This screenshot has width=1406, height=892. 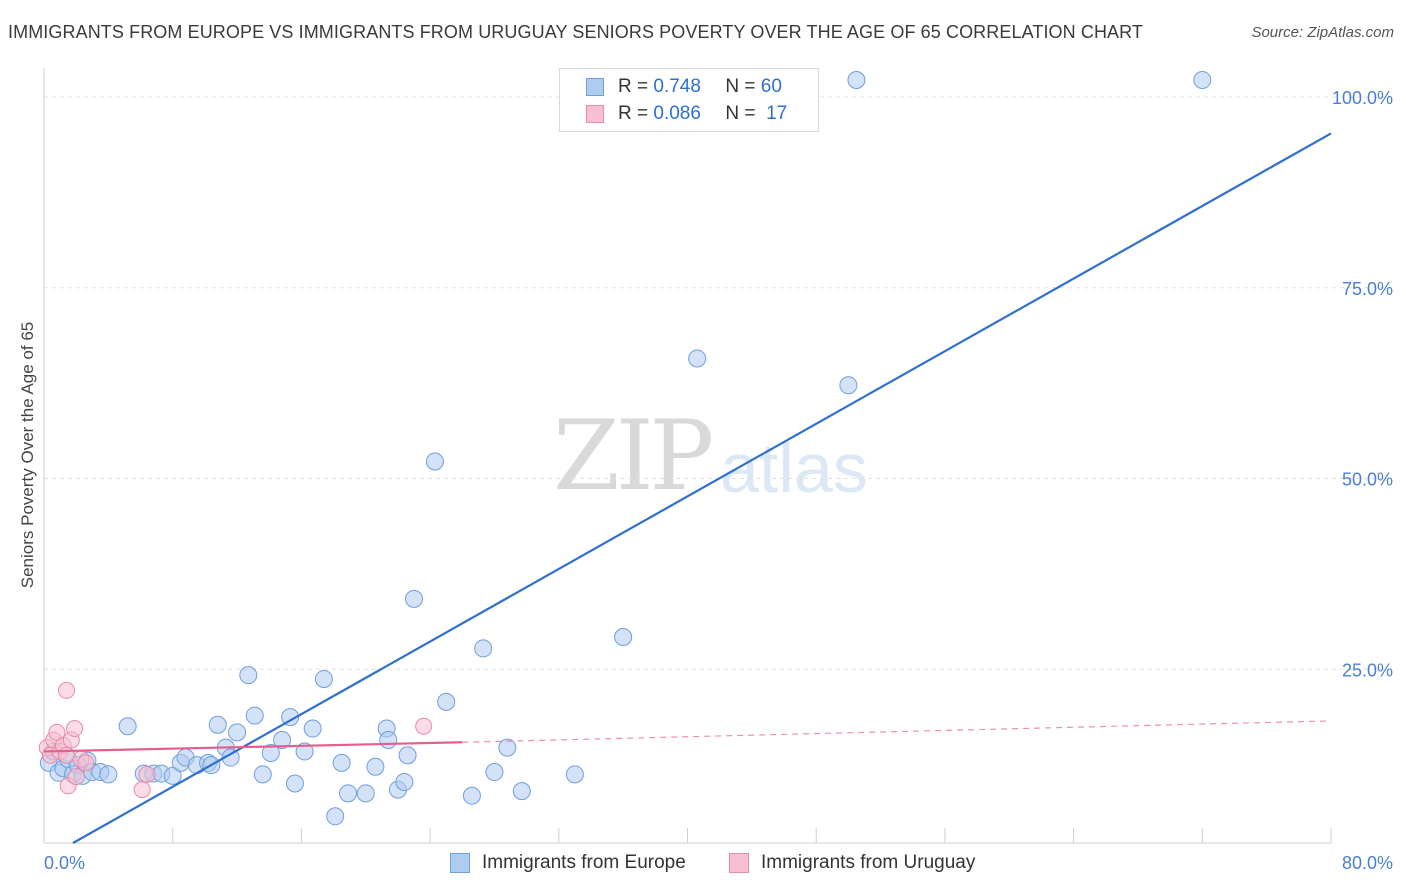 I want to click on uruguay-trend-extension, so click(x=897, y=731).